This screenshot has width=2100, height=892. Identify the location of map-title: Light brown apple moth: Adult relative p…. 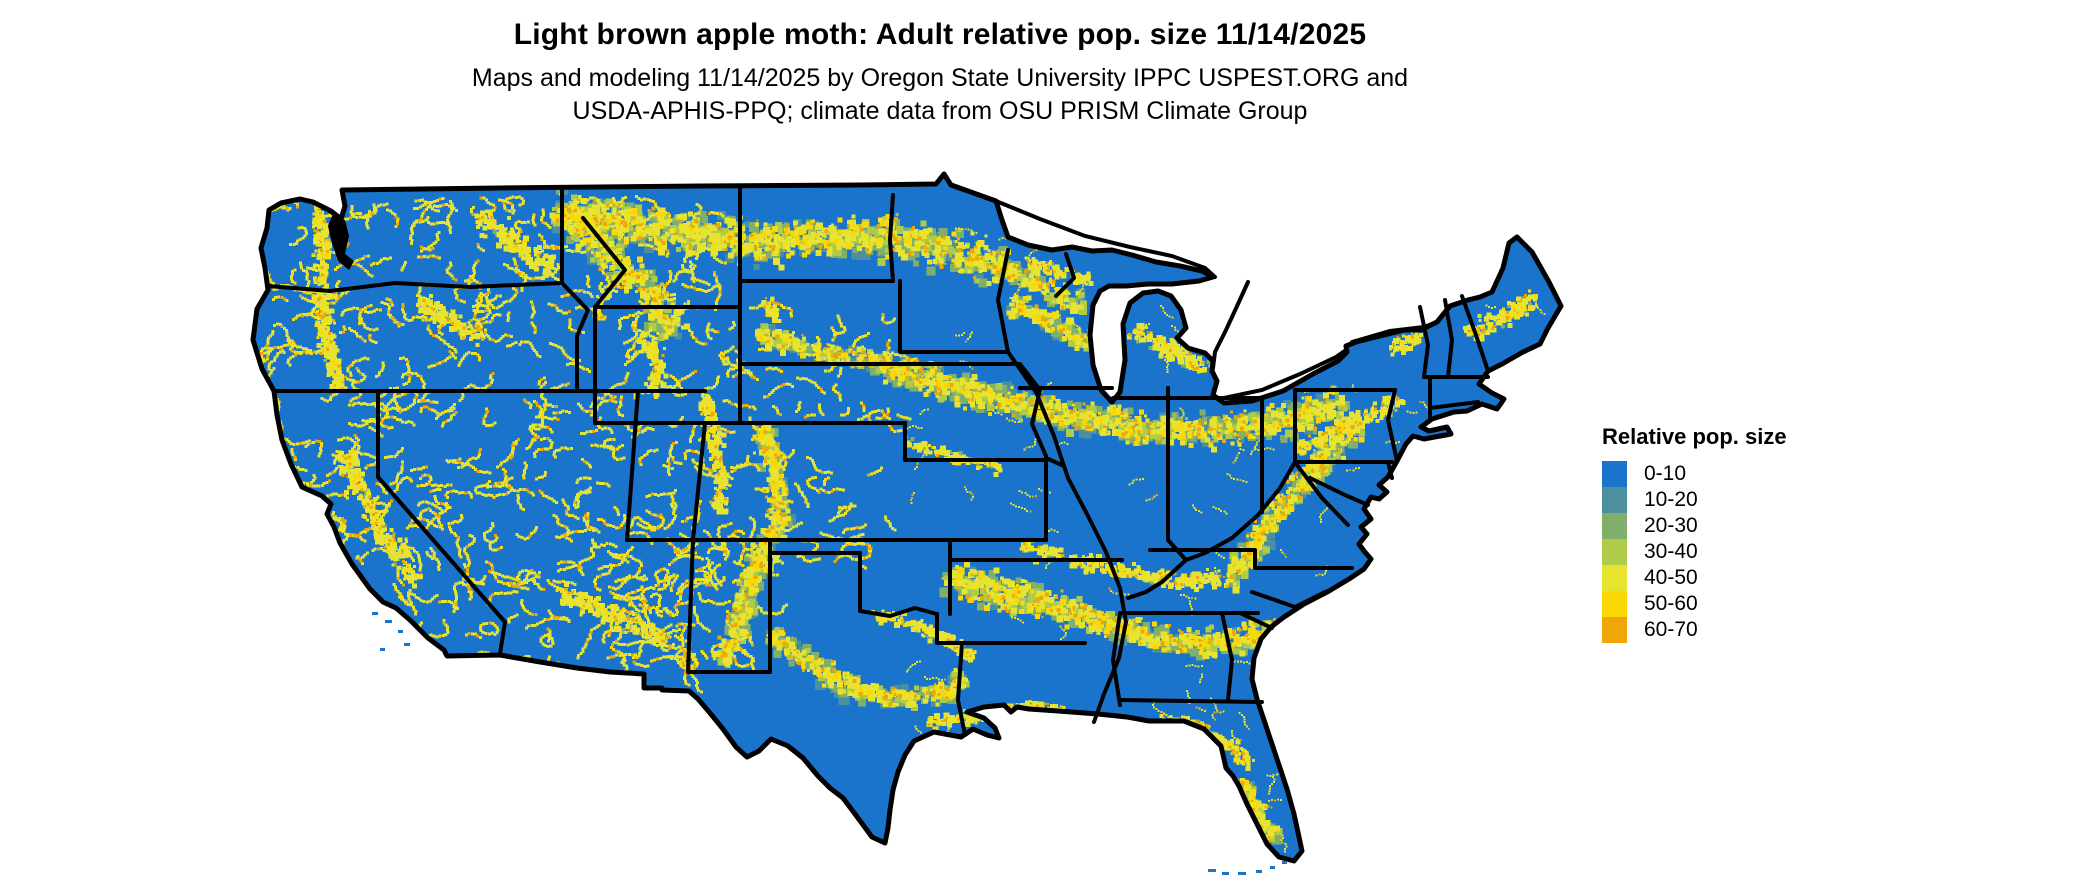
(940, 34).